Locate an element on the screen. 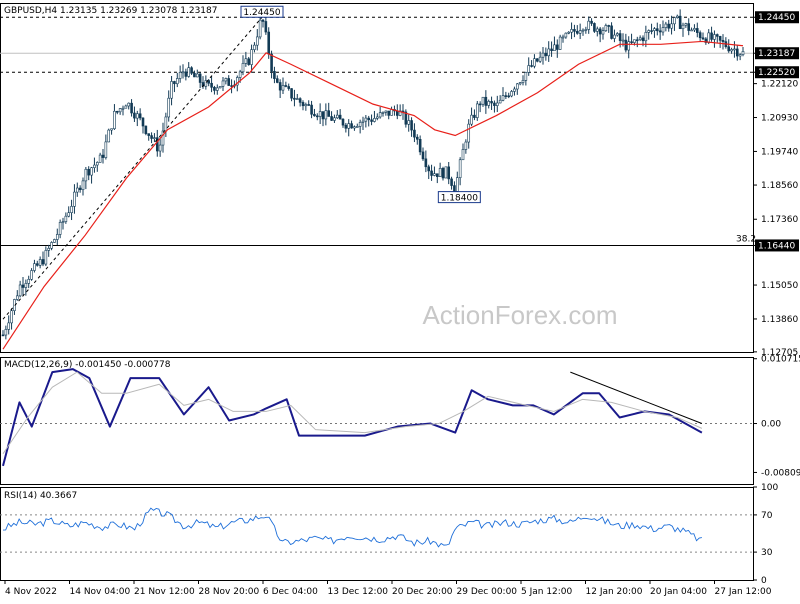 The image size is (800, 604). x-axis-label: 29 Dec 00:00 is located at coordinates (487, 592).